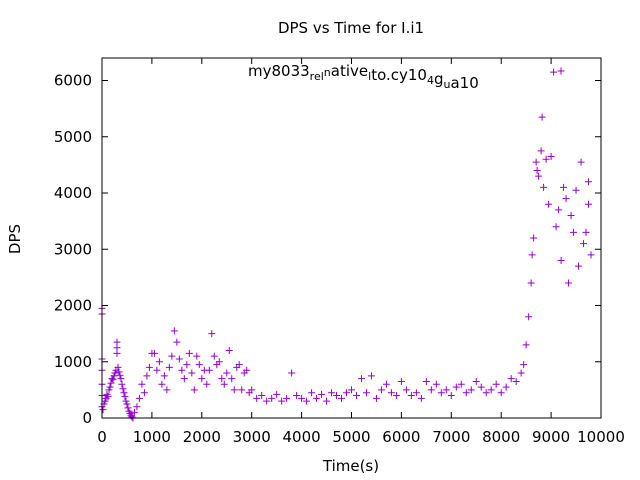 The height and width of the screenshot is (480, 640). What do you see at coordinates (401, 437) in the screenshot?
I see `x-tick-label: 6000` at bounding box center [401, 437].